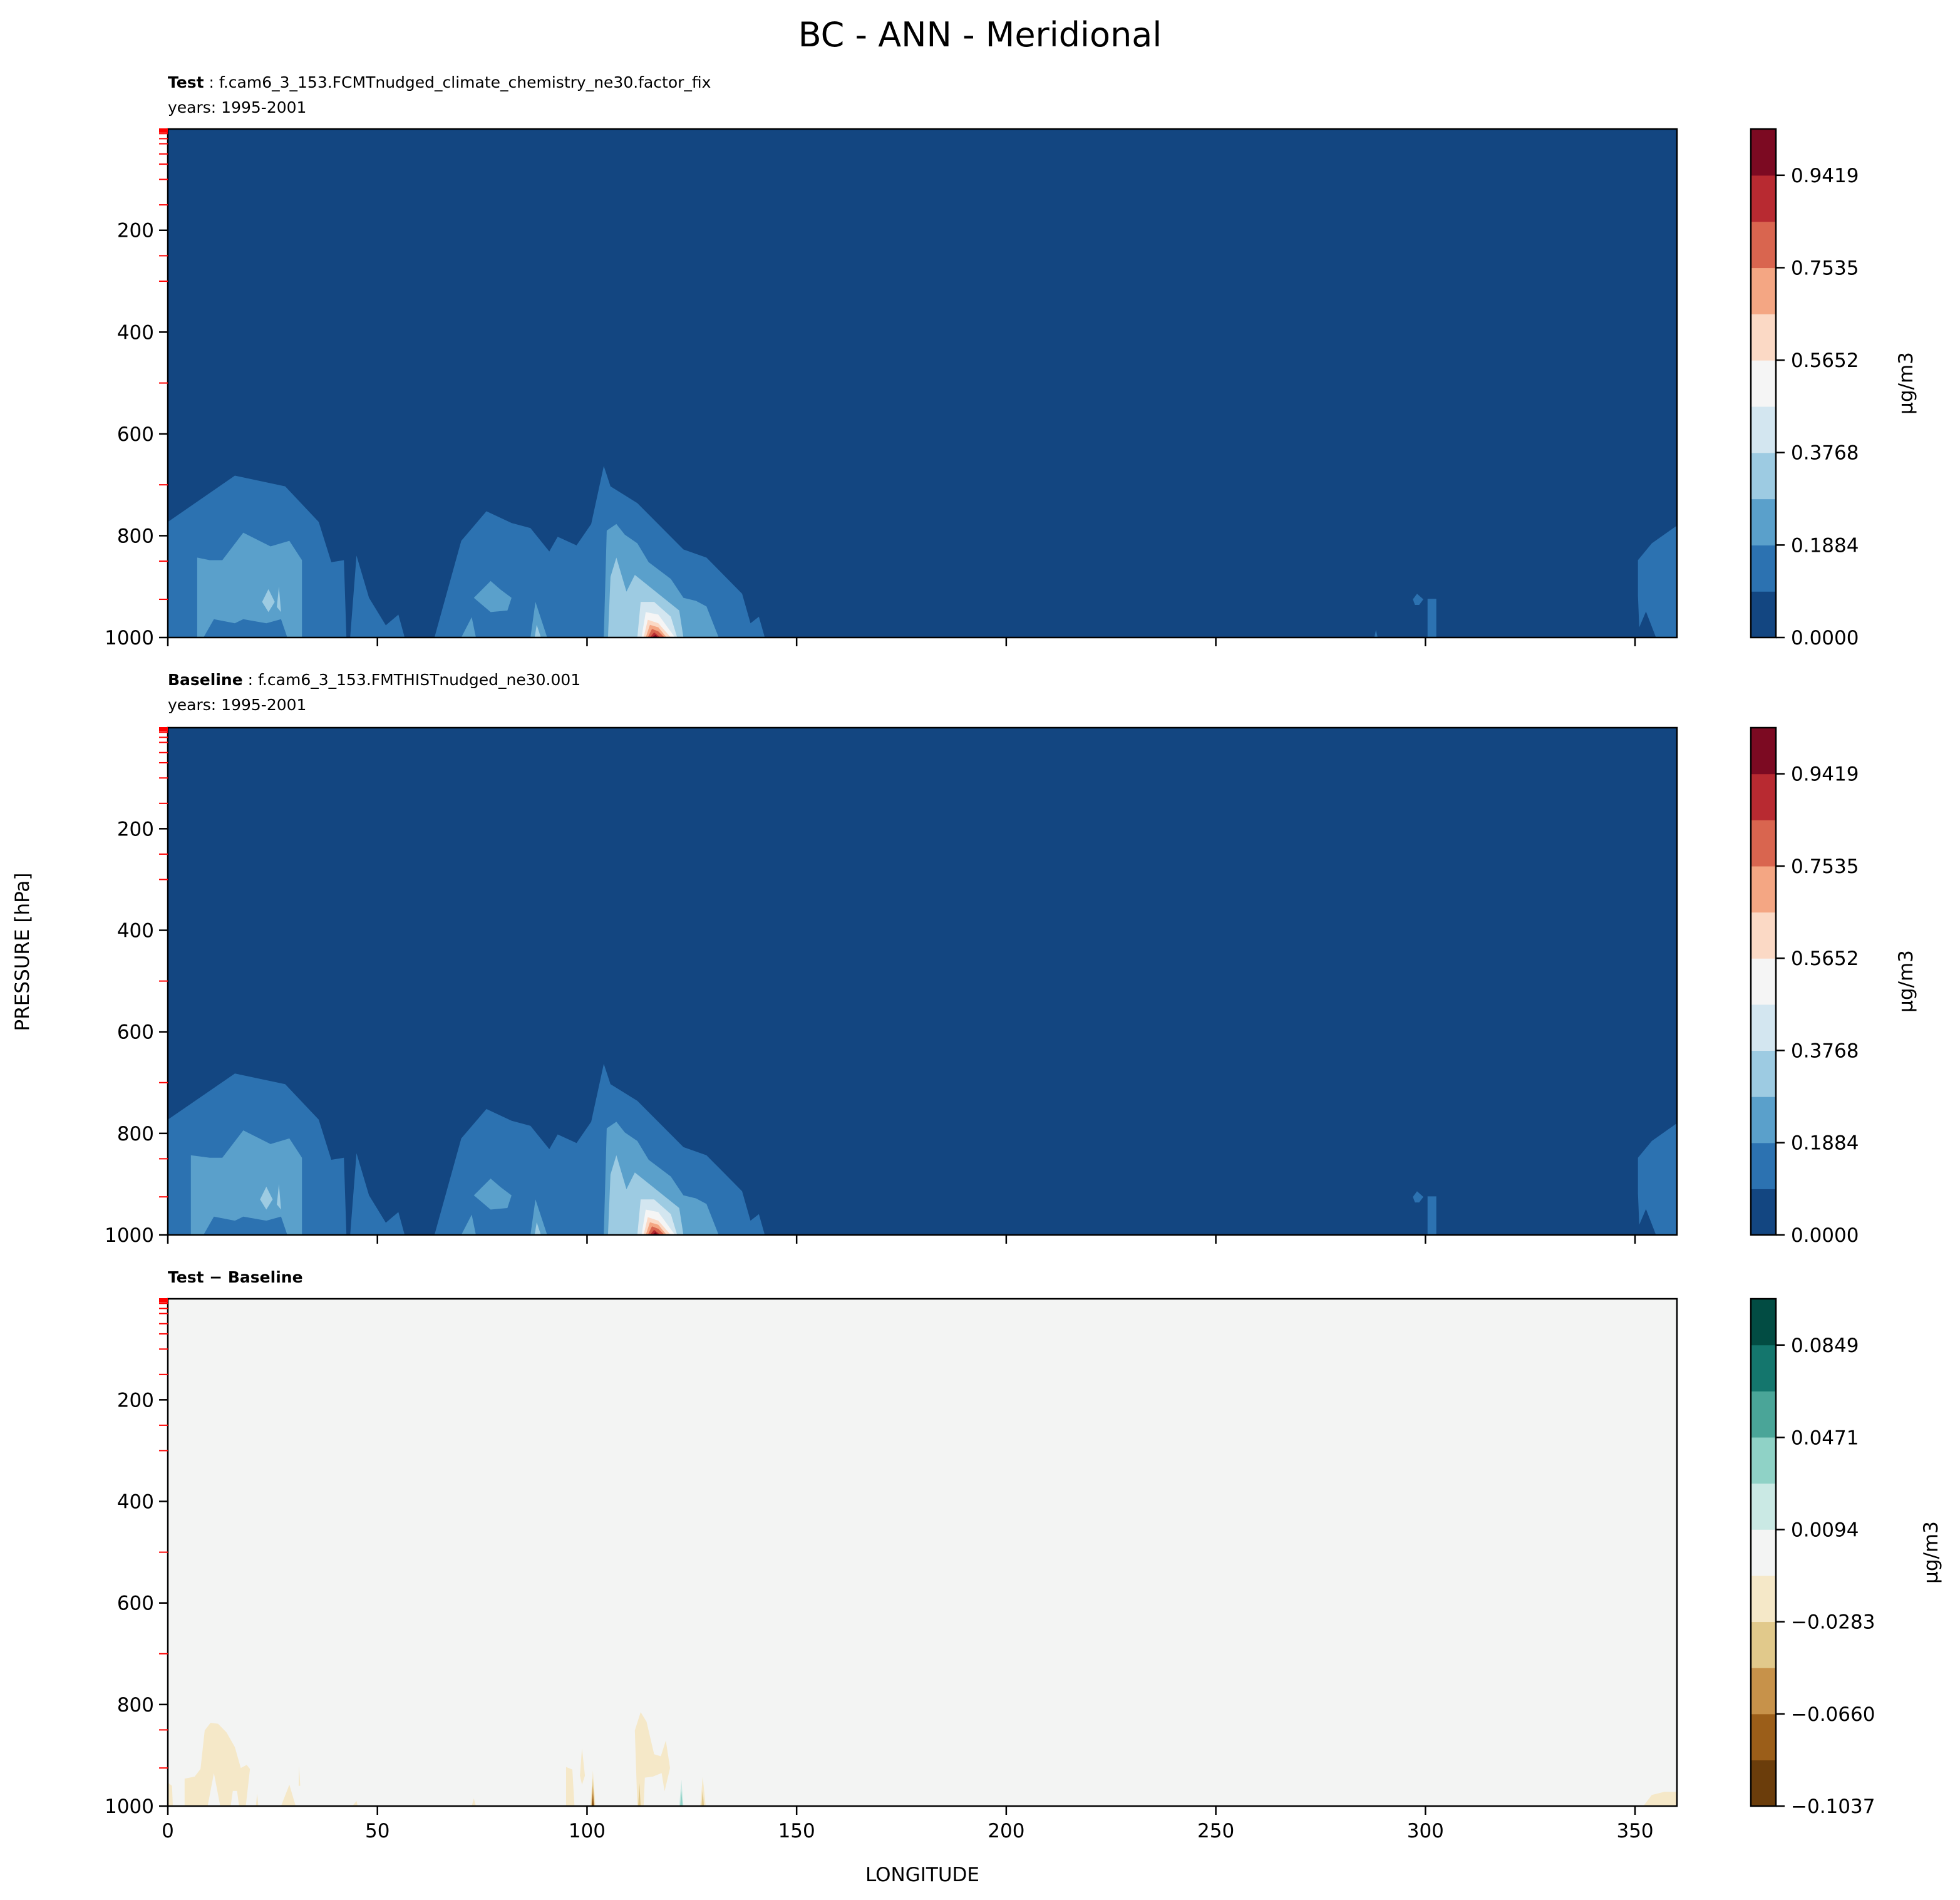 This screenshot has height=1900, width=1960. What do you see at coordinates (237, 705) in the screenshot?
I see `panel-2-years: years: 1995-2001` at bounding box center [237, 705].